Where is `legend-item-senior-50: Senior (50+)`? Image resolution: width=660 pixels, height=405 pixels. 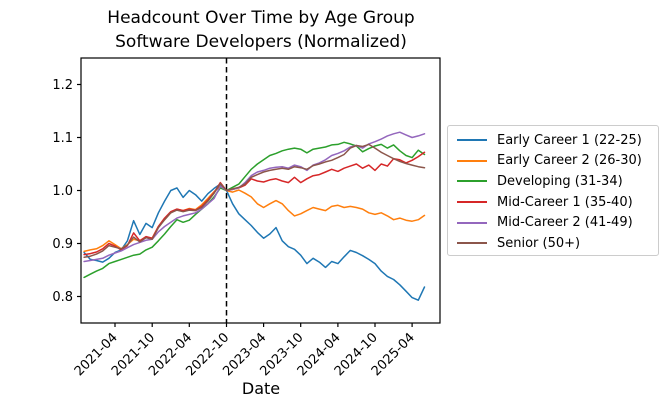
legend-item-senior-50: Senior (50+) is located at coordinates (557, 243).